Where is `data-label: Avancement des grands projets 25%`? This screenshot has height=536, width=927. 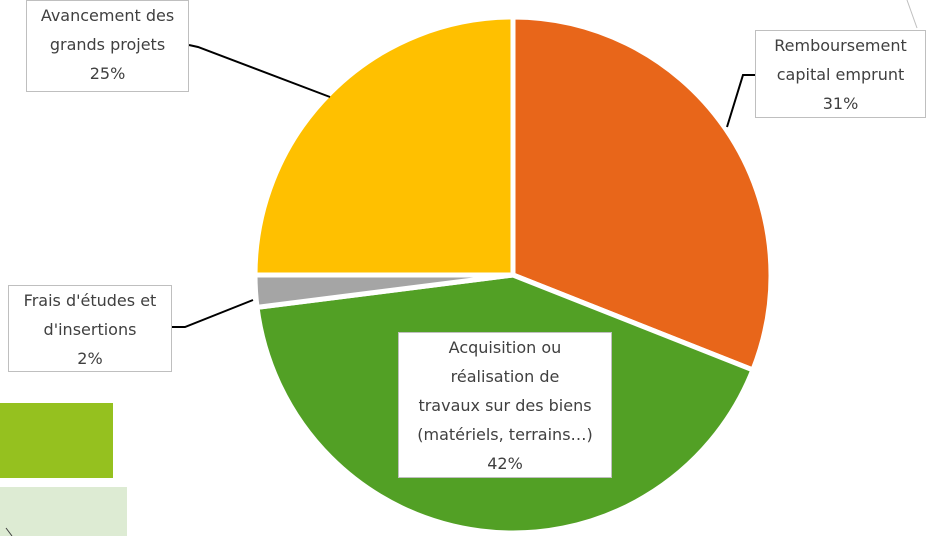
data-label: Avancement des grands projets 25% is located at coordinates (107, 46).